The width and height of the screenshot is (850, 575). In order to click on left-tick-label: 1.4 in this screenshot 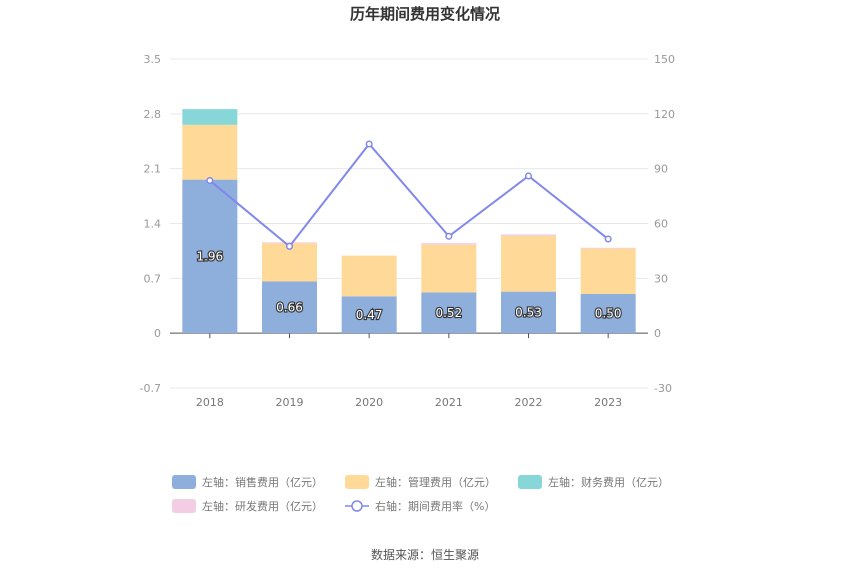, I will do `click(153, 224)`.